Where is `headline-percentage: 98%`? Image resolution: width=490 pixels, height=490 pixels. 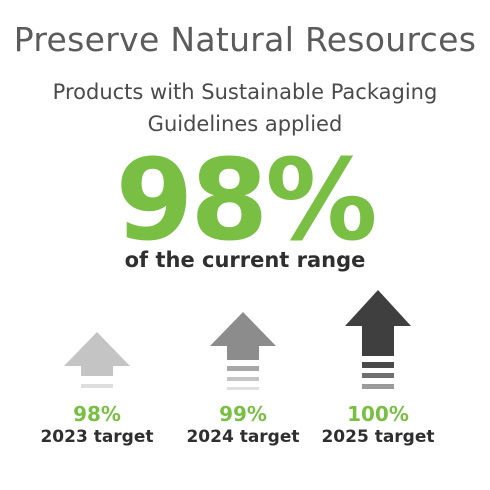
headline-percentage: 98% is located at coordinates (246, 201).